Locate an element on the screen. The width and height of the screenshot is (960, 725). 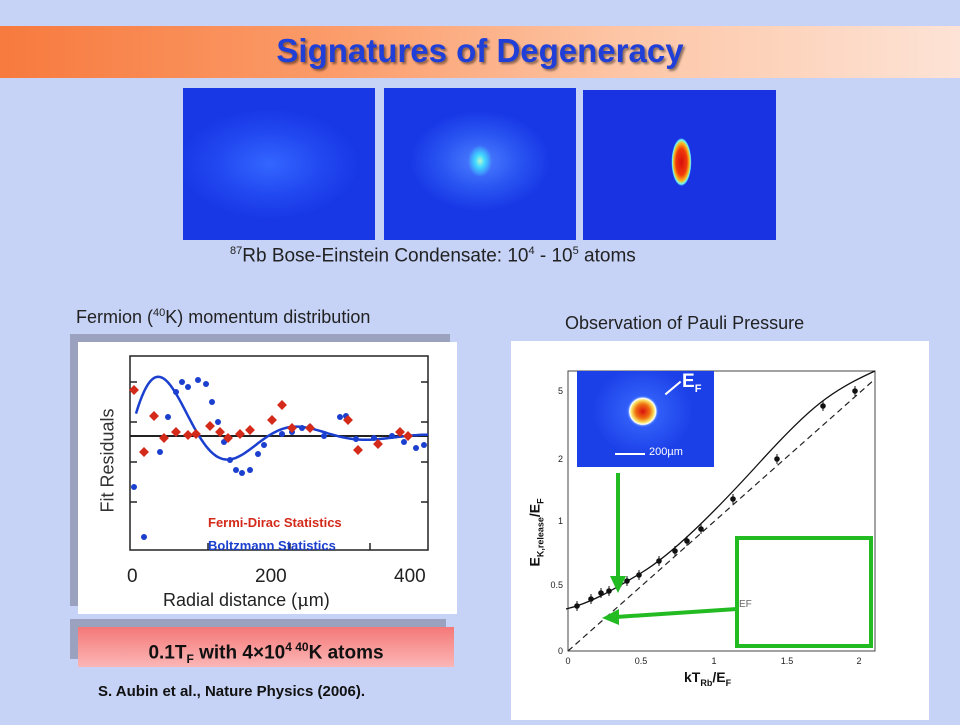
xtick-400: 400 is located at coordinates (410, 576).